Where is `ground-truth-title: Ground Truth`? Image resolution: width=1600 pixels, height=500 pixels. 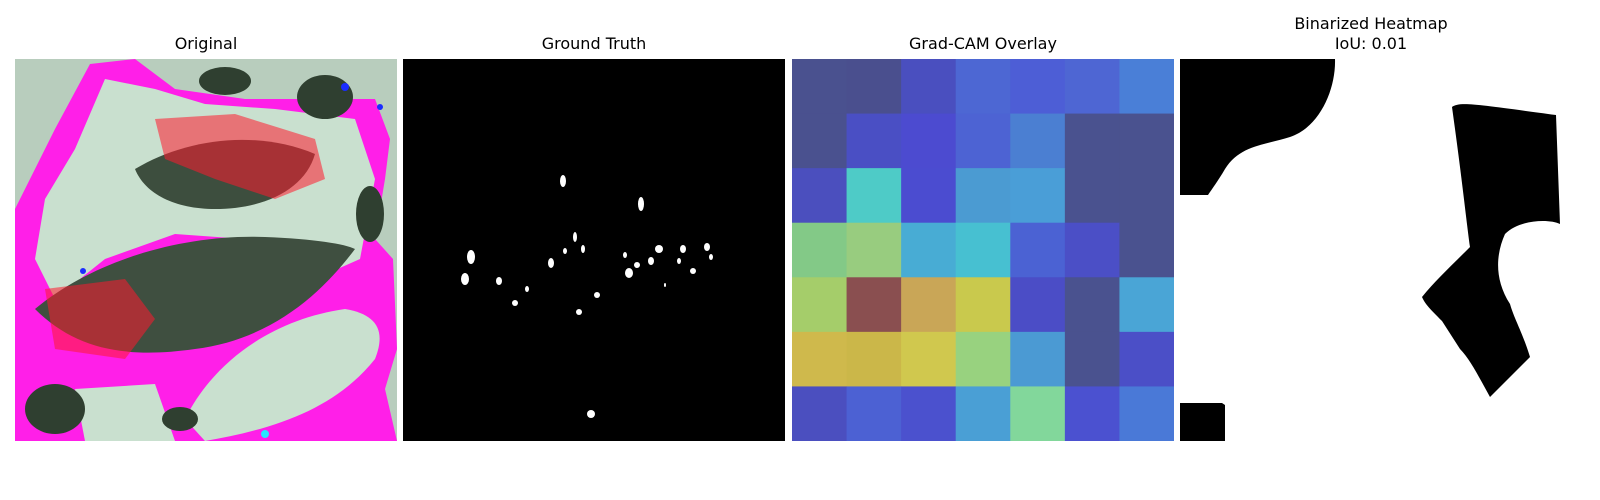 ground-truth-title: Ground Truth is located at coordinates (594, 43).